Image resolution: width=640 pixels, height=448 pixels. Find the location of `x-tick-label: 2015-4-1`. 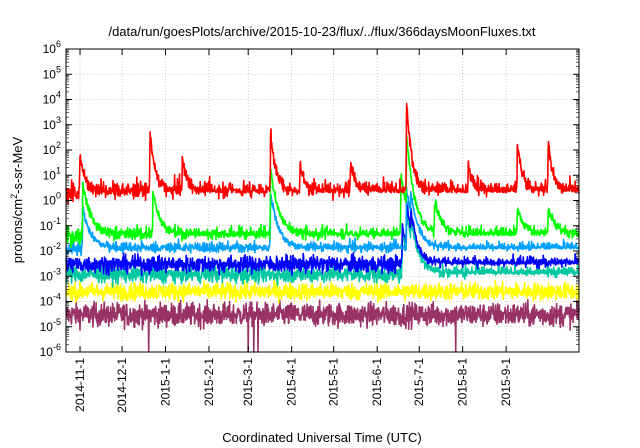

x-tick-label: 2015-4-1 is located at coordinates (292, 382).